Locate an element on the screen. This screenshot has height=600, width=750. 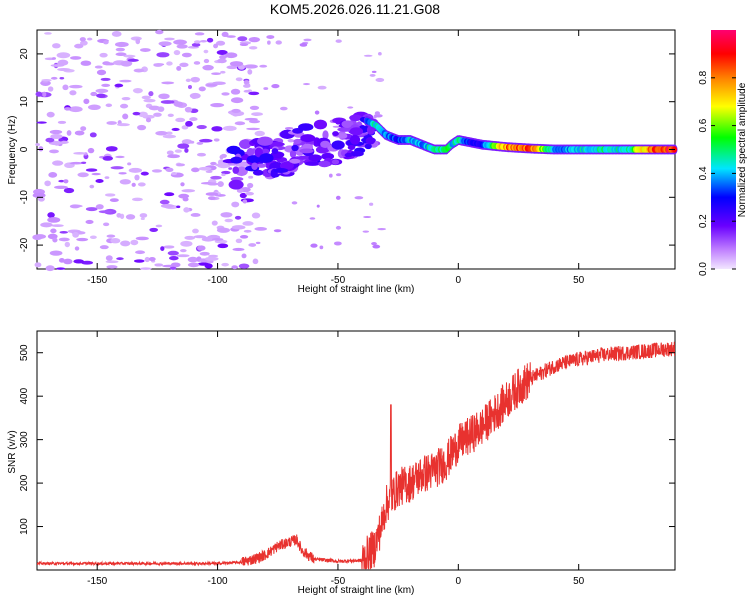
snr-x-label: Height of straight line (km) is located at coordinates (356, 590).